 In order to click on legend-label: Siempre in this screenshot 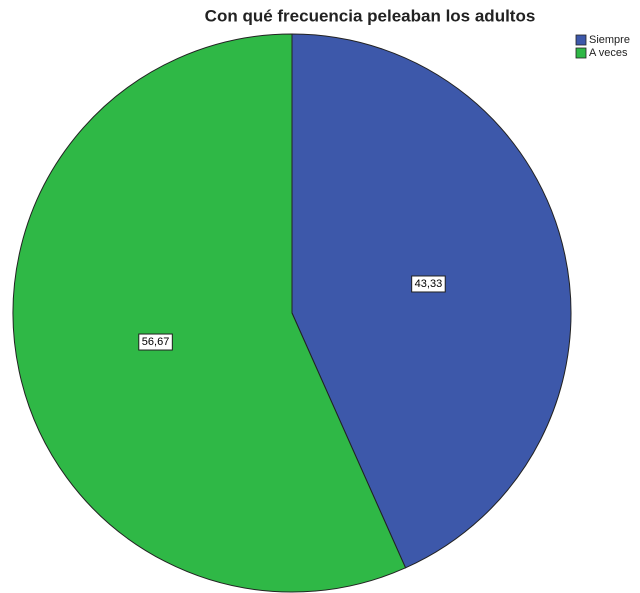, I will do `click(609, 40)`.